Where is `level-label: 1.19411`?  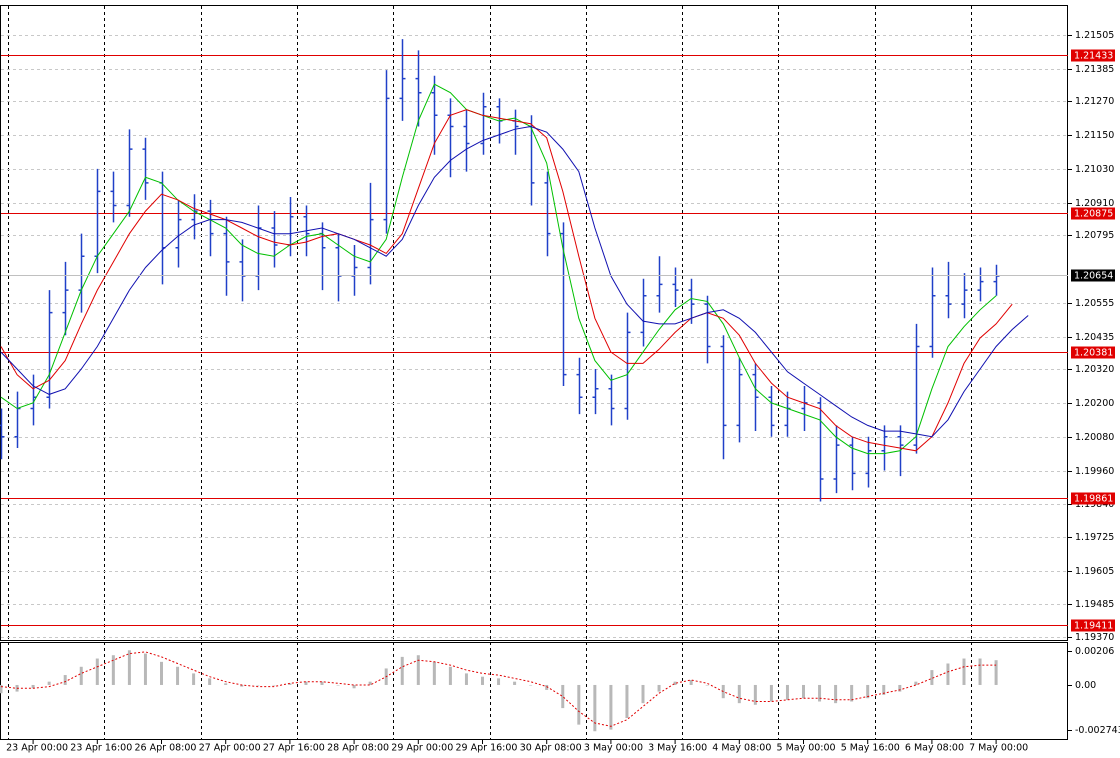 level-label: 1.19411 is located at coordinates (1093, 626).